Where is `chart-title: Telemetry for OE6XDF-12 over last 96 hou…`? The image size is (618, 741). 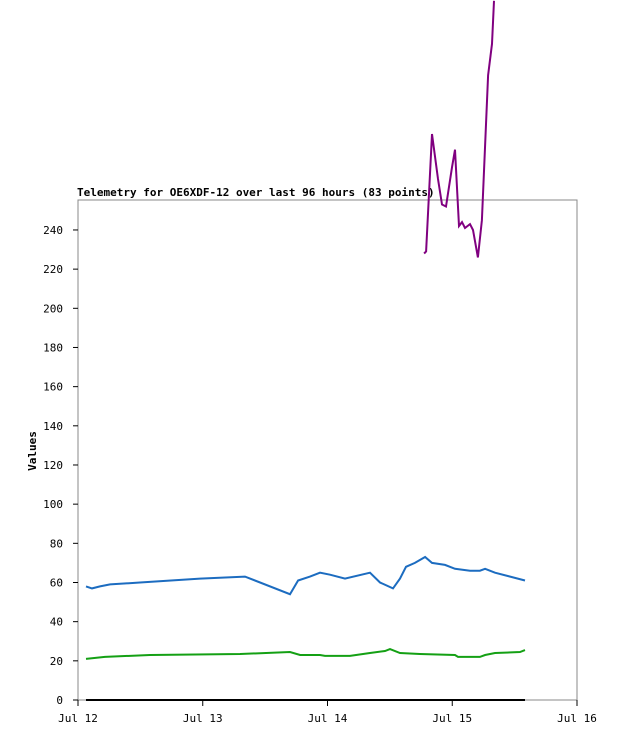
chart-title: Telemetry for OE6XDF-12 over last 96 hou… is located at coordinates (256, 192).